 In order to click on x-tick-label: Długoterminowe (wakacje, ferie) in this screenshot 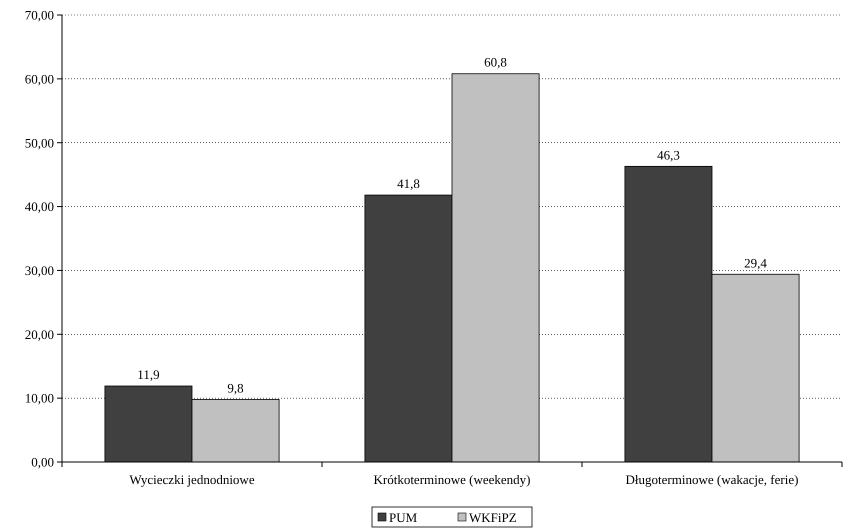, I will do `click(712, 479)`.